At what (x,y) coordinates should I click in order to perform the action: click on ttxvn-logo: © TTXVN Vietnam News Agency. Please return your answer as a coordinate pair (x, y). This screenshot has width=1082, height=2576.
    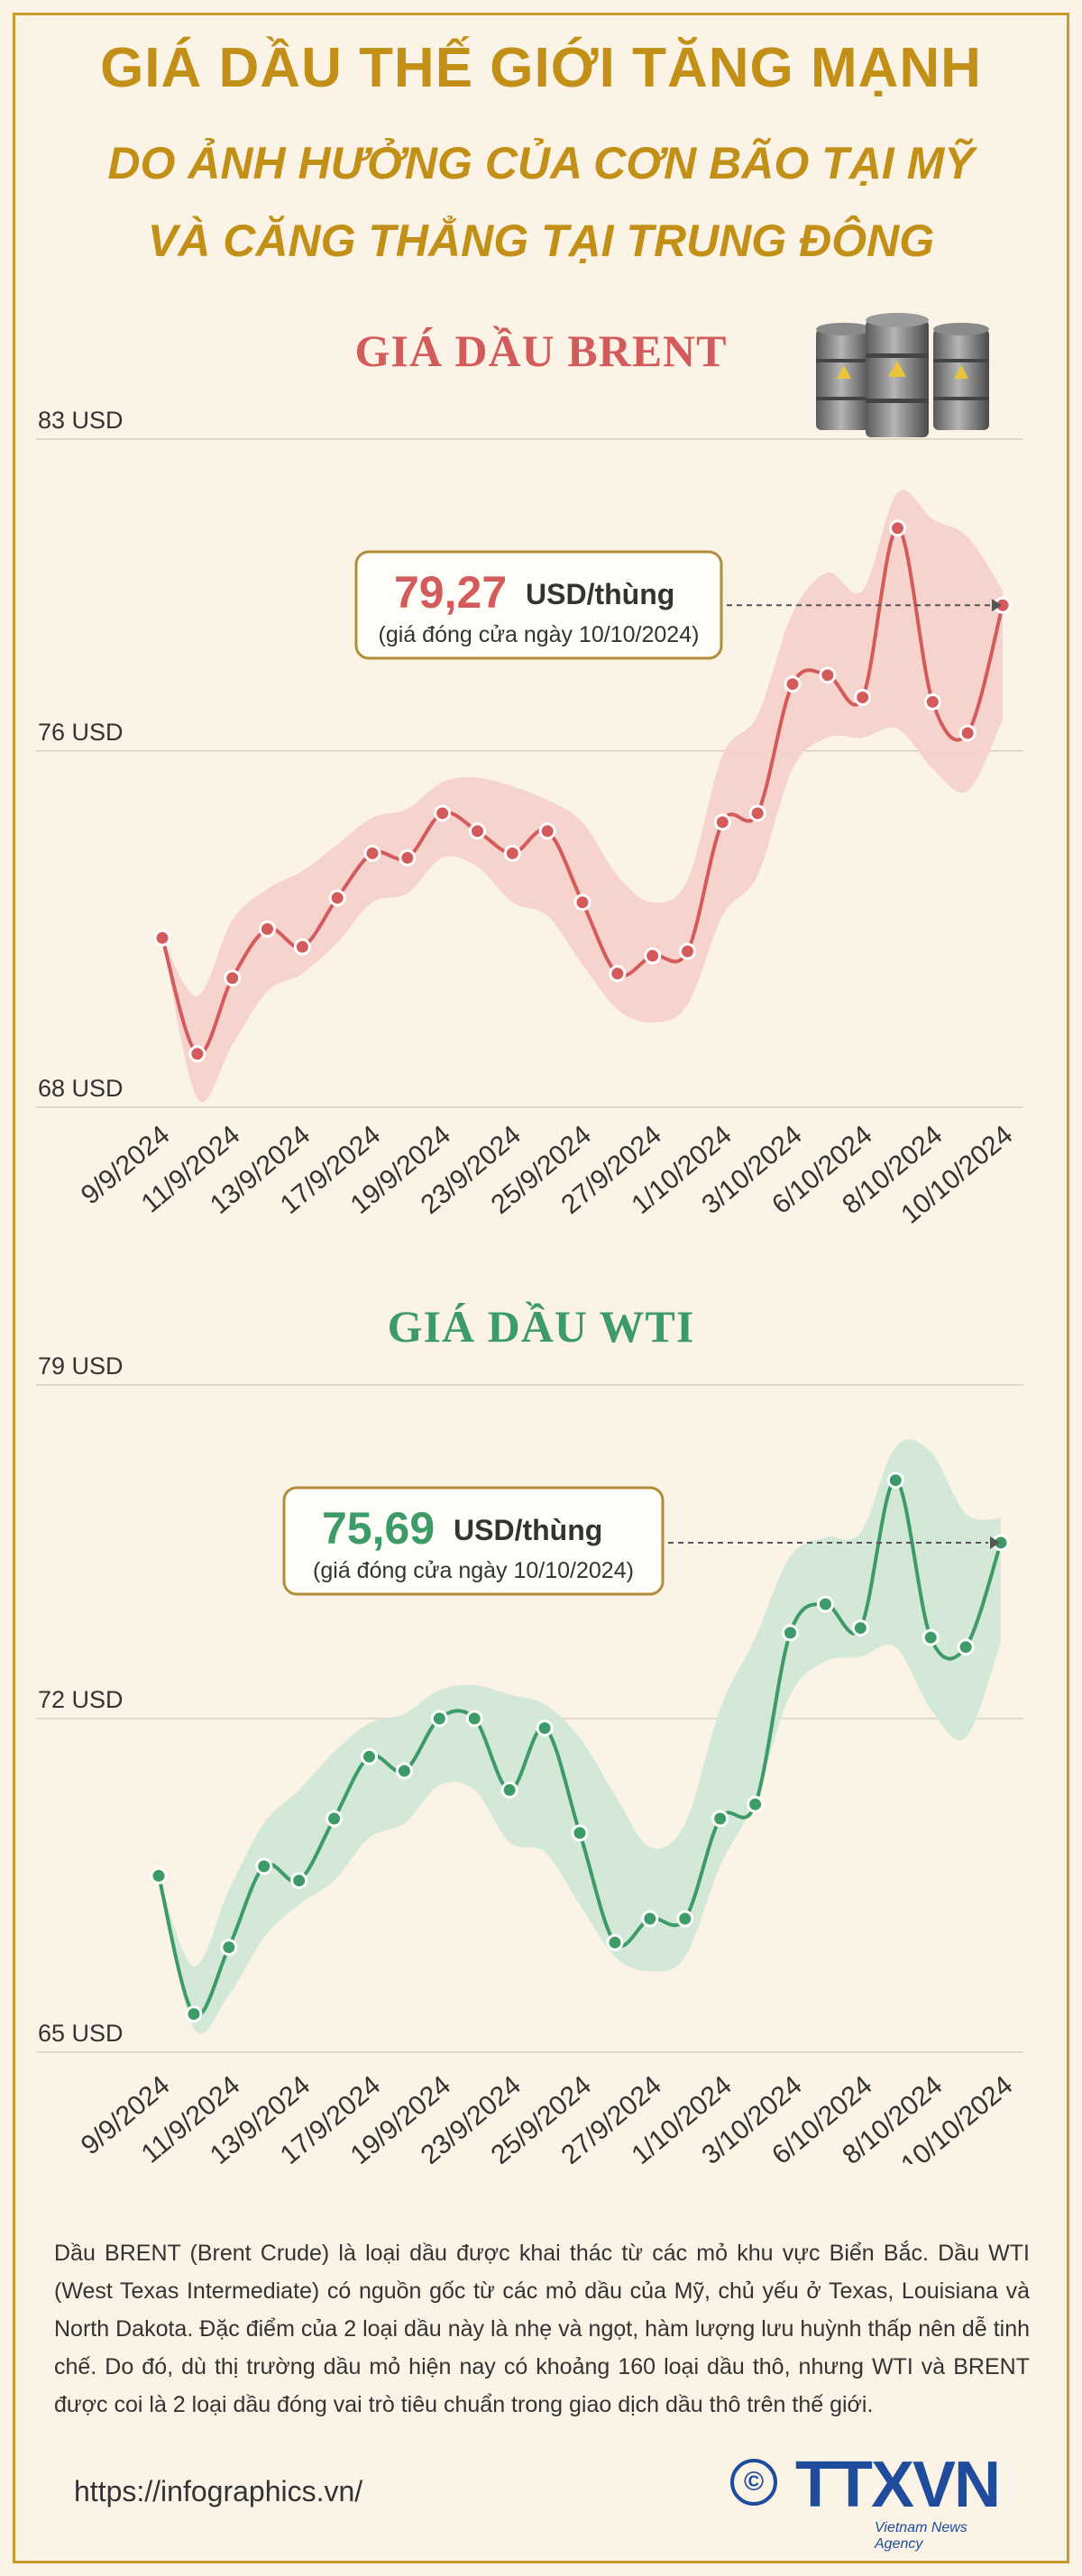
    Looking at the image, I should click on (874, 2500).